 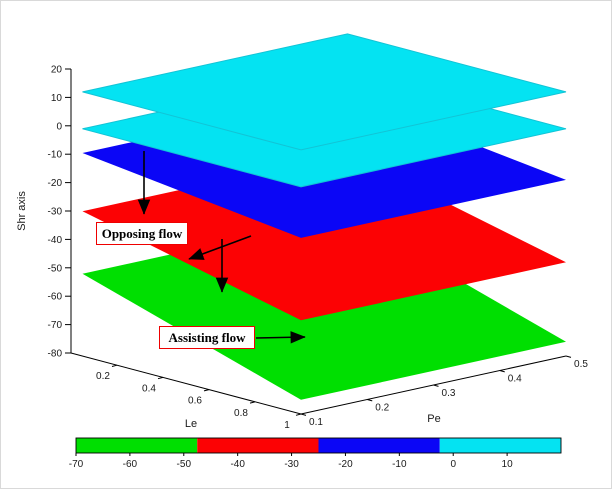 What do you see at coordinates (57, 70) in the screenshot?
I see `axis-z-tick-label: 20` at bounding box center [57, 70].